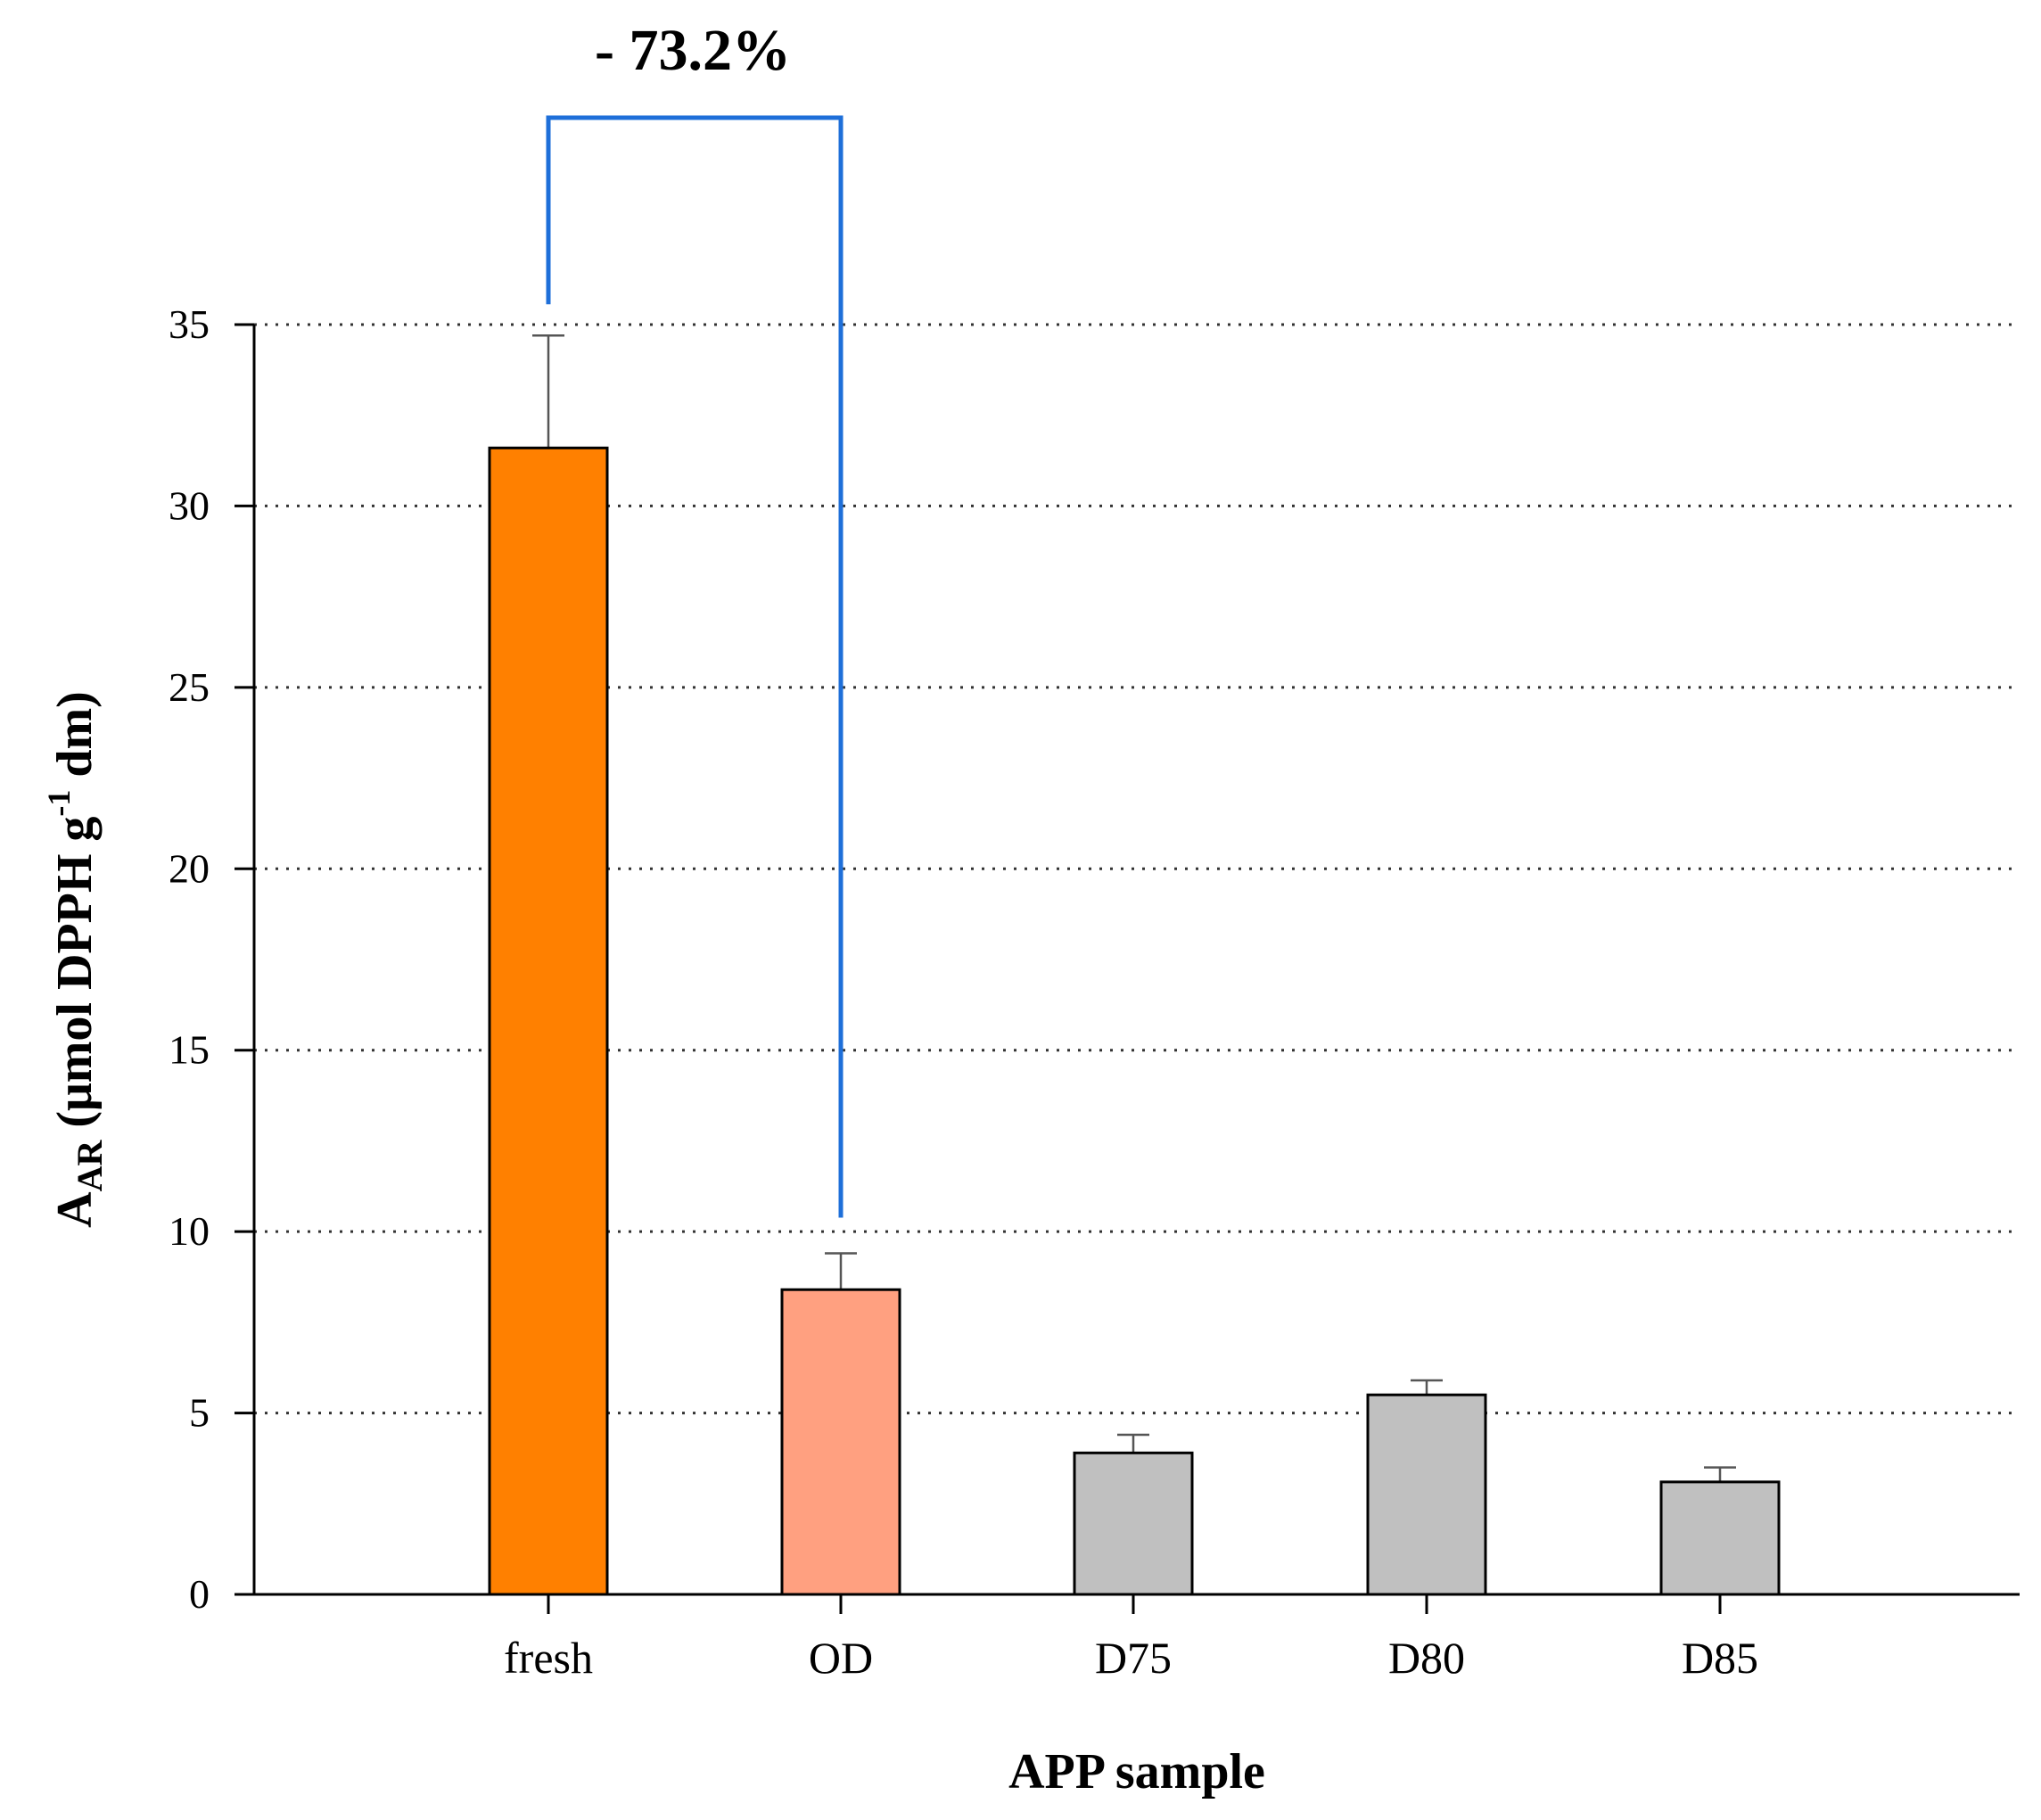 Image resolution: width=2041 pixels, height=1820 pixels. What do you see at coordinates (189, 868) in the screenshot?
I see `y-tick-label: 20` at bounding box center [189, 868].